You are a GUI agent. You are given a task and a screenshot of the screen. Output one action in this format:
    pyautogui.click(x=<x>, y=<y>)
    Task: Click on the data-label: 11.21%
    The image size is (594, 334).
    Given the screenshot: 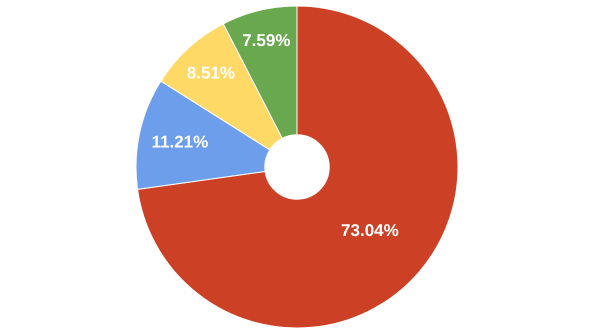 What is the action you would take?
    pyautogui.click(x=180, y=142)
    